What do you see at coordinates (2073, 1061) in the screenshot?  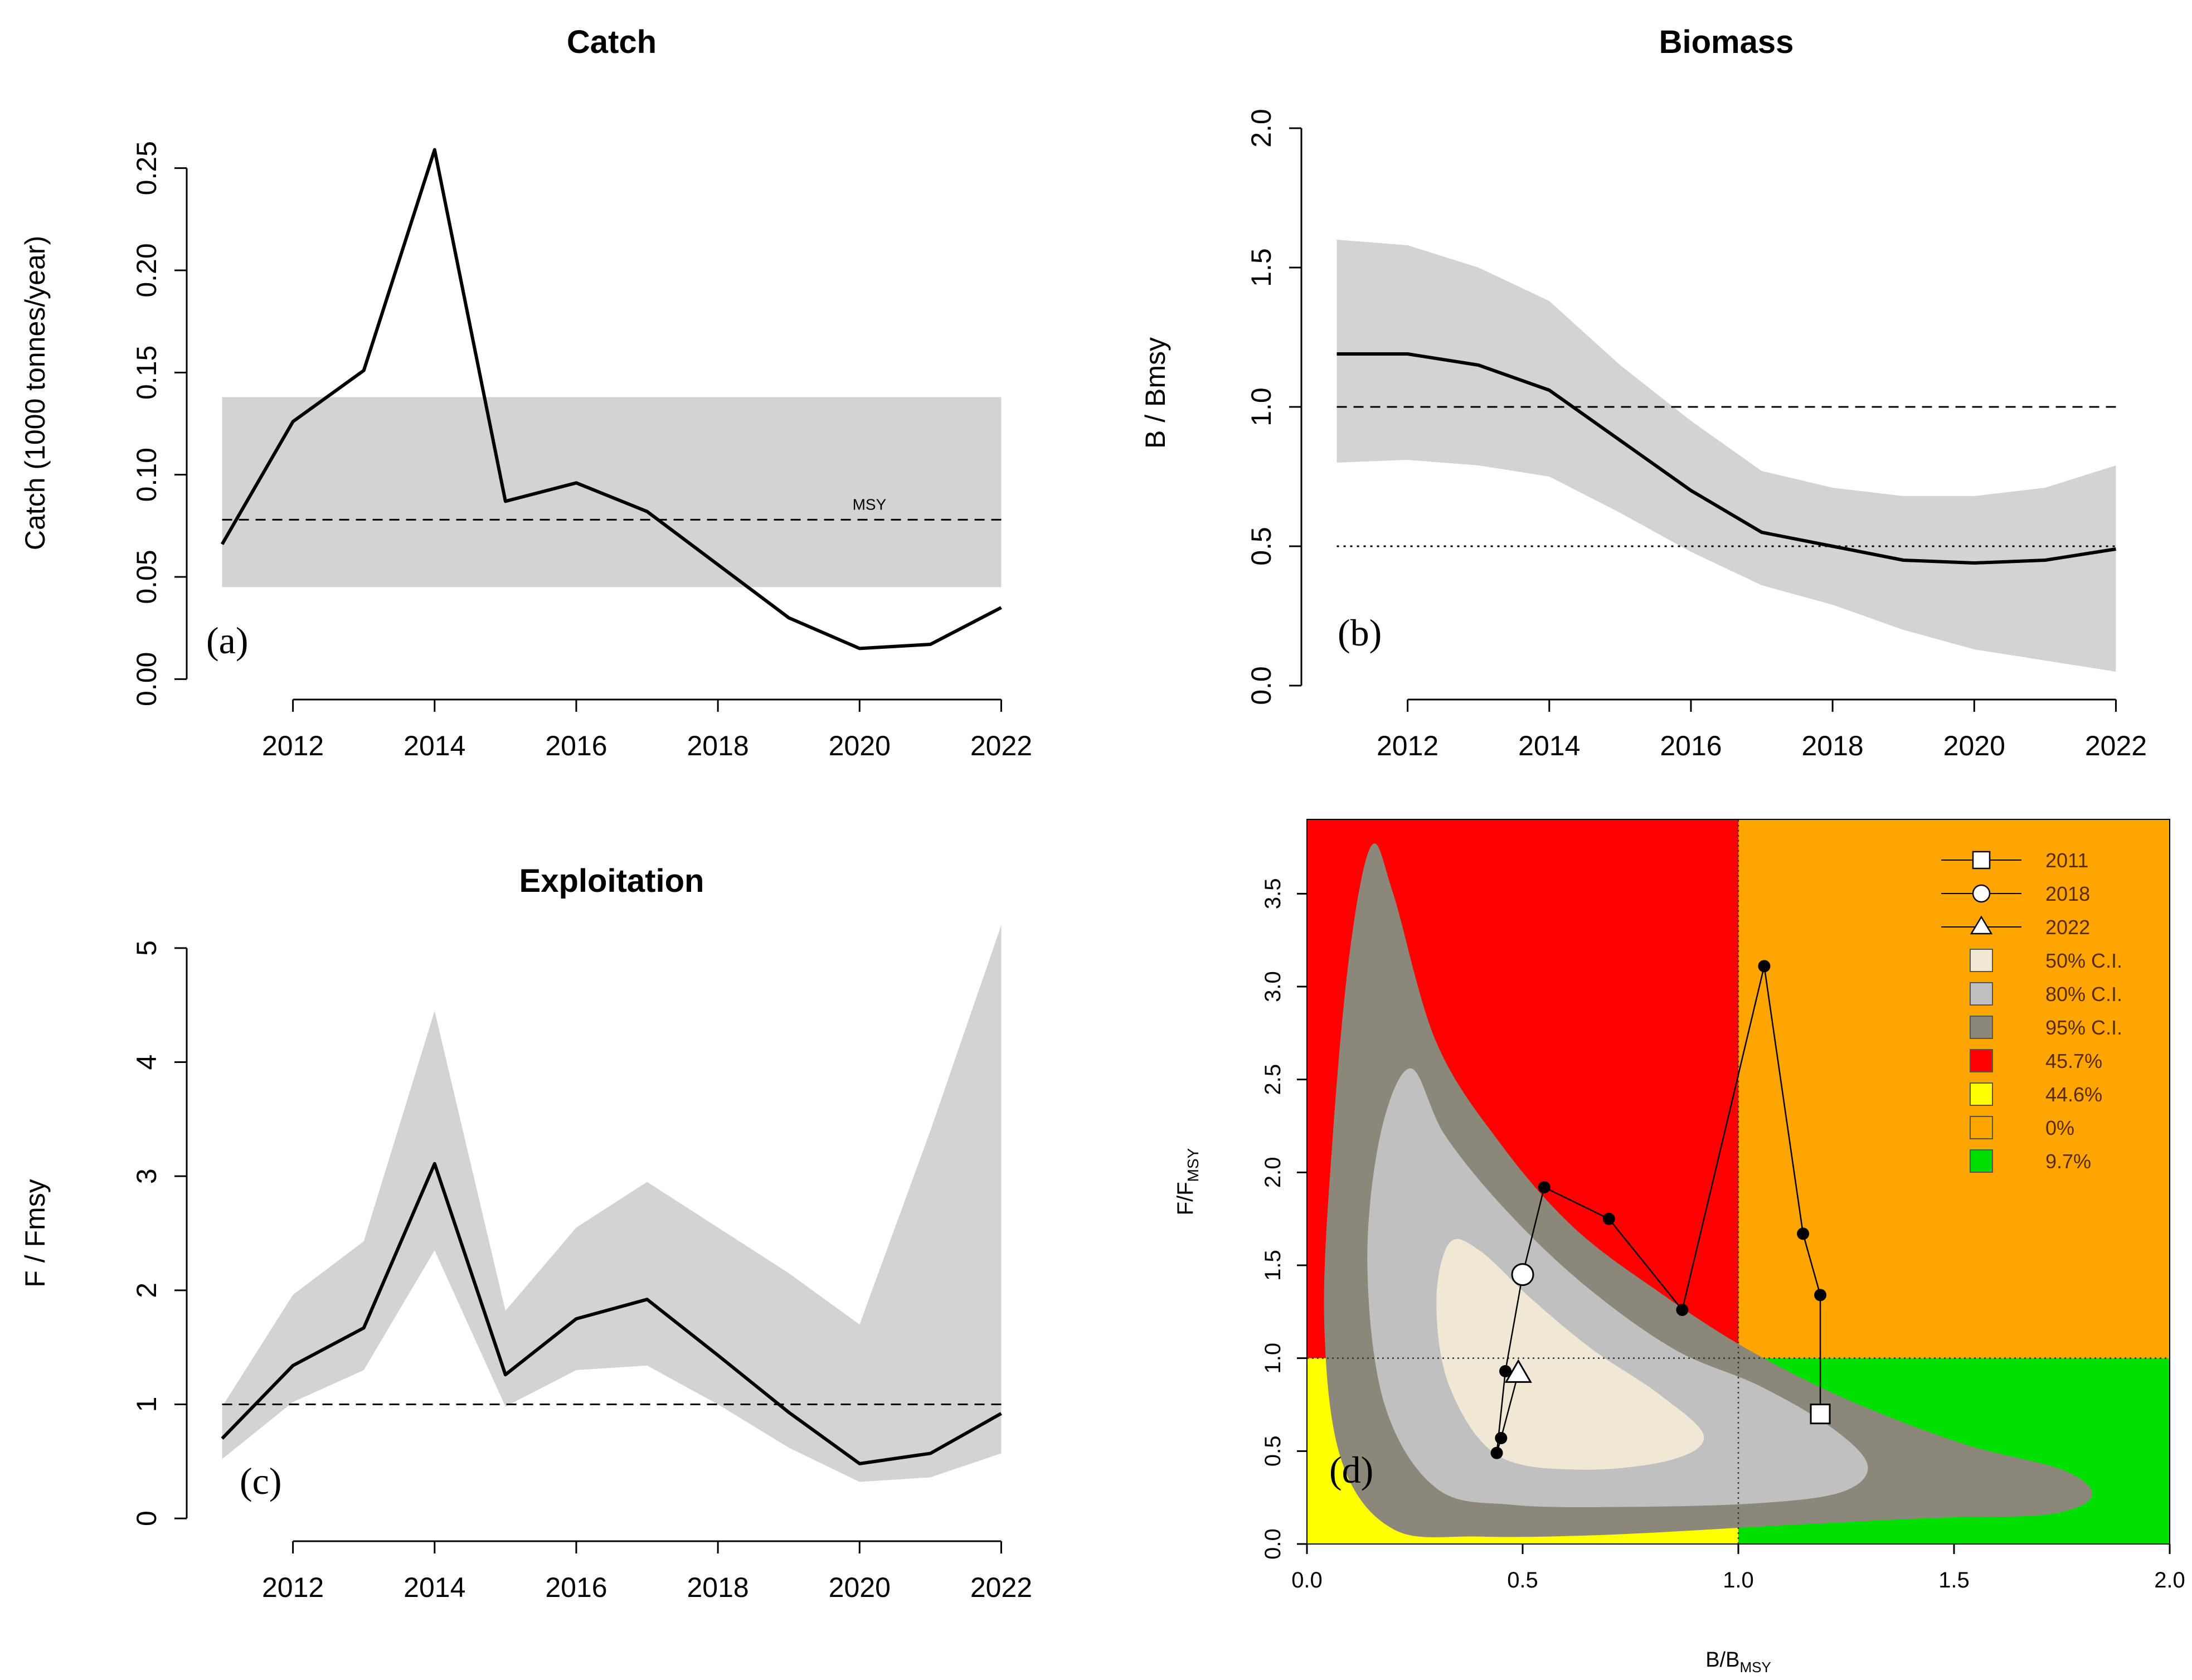 I see `legend-label: 45.7%` at bounding box center [2073, 1061].